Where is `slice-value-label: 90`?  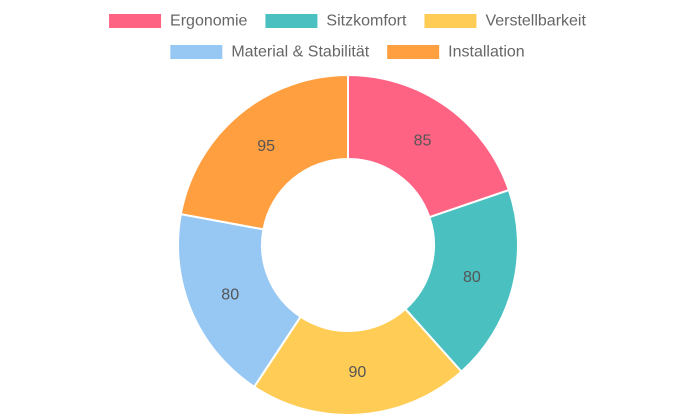
slice-value-label: 90 is located at coordinates (357, 372).